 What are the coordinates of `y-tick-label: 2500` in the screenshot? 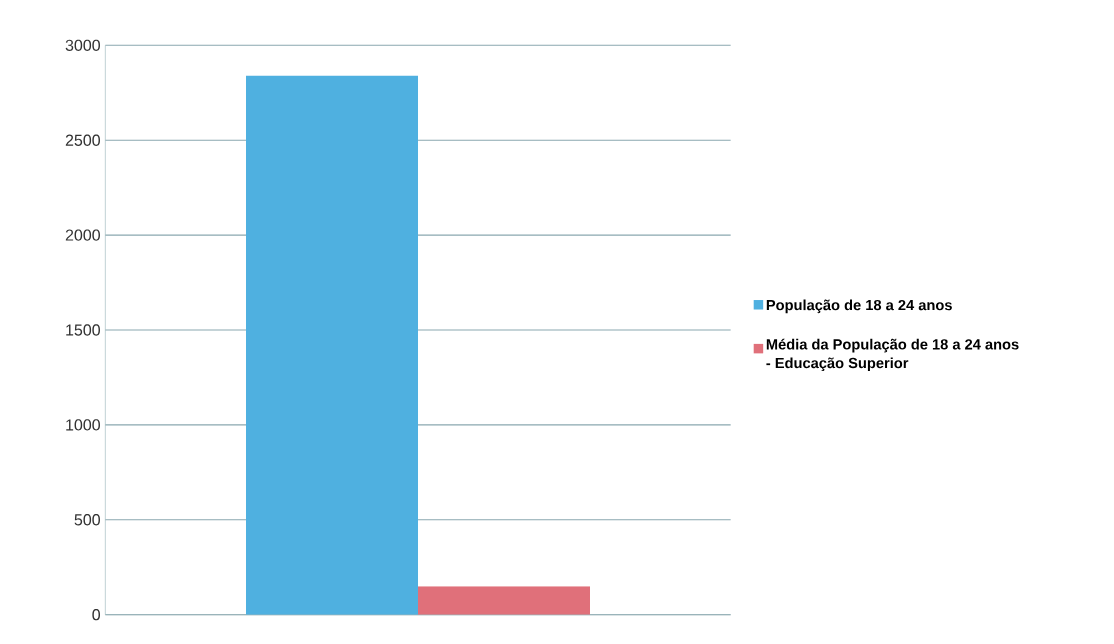 It's located at (82, 140).